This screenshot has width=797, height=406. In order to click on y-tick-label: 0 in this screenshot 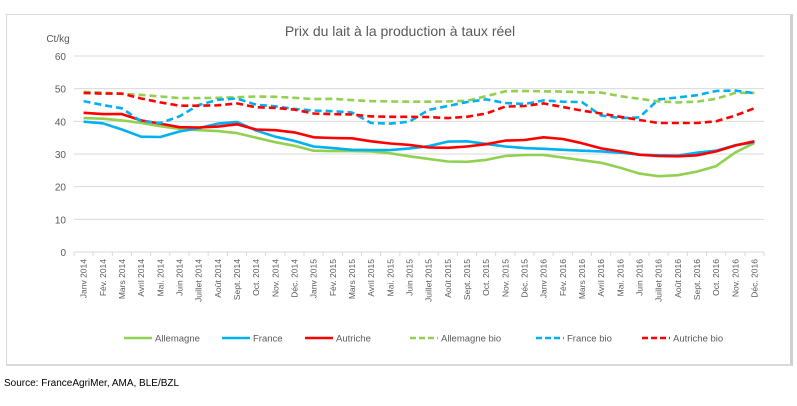, I will do `click(63, 253)`.